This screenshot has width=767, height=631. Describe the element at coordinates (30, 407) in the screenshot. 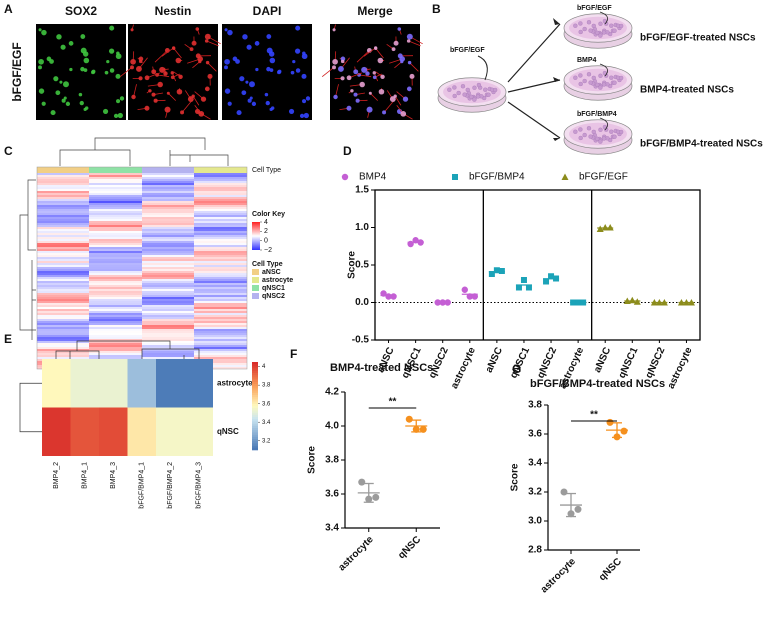

I see `dendrogram` at that location.